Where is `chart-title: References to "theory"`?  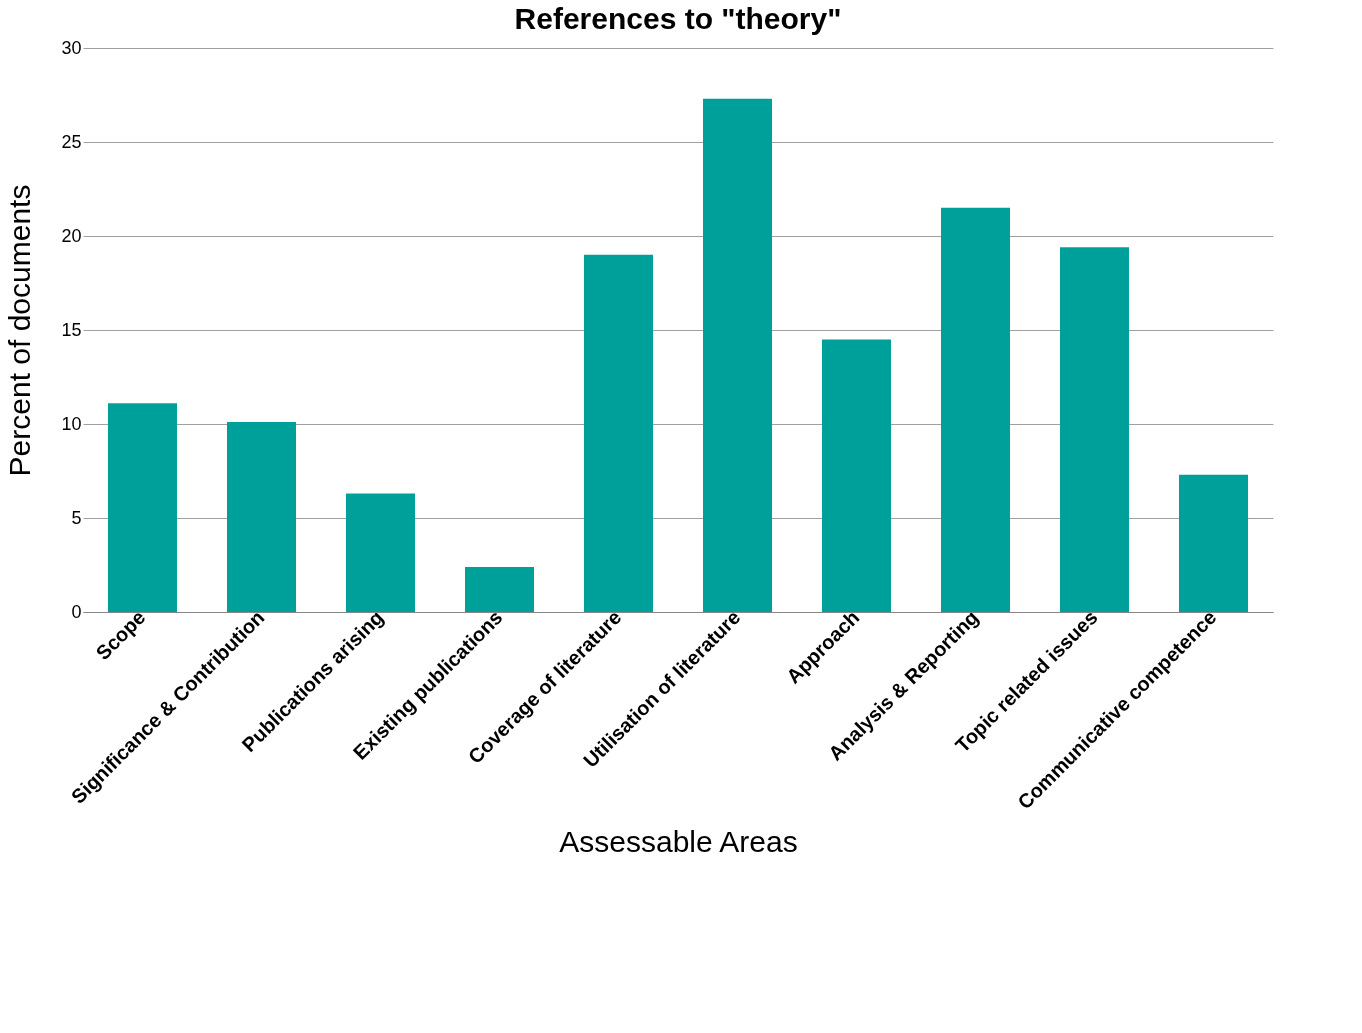
chart-title: References to "theory" is located at coordinates (678, 18).